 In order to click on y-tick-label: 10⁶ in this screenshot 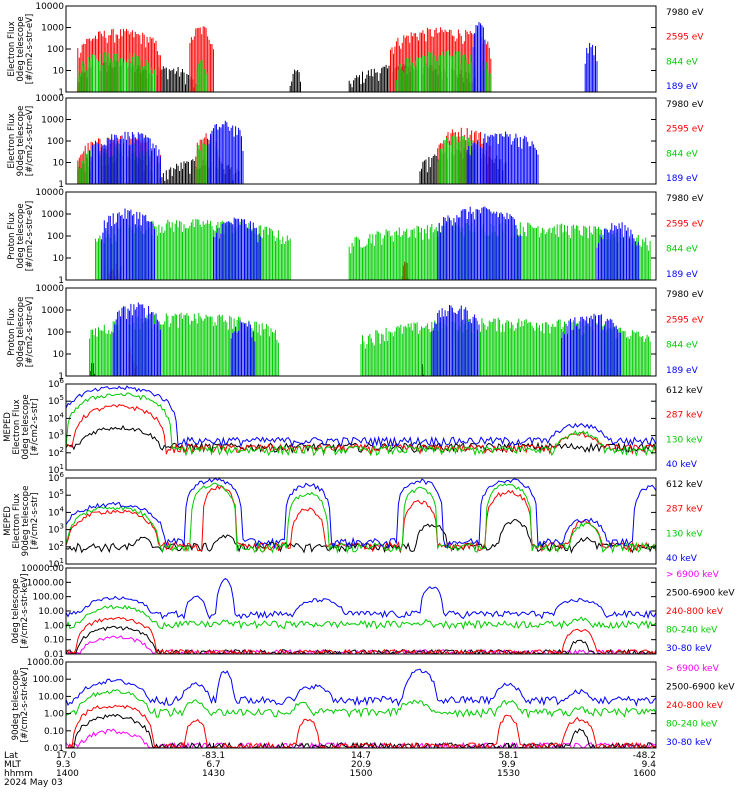, I will do `click(56, 383)`.